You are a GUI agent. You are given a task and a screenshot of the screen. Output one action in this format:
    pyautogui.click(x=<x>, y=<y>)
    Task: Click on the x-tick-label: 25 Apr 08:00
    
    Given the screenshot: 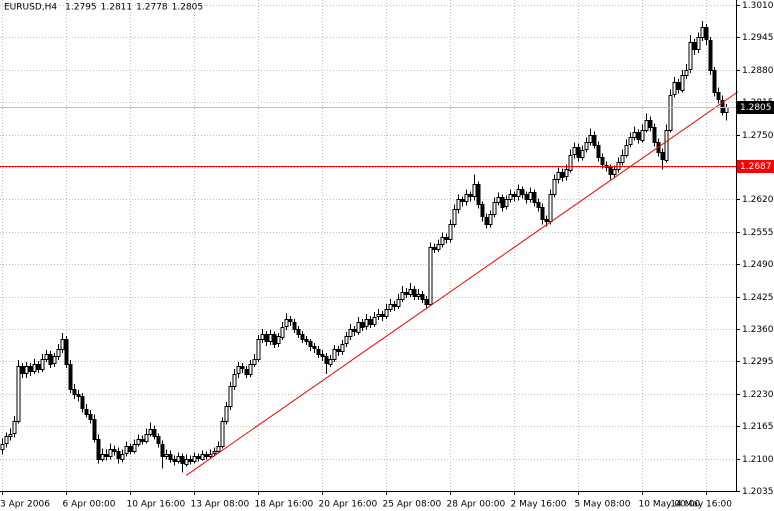 What is the action you would take?
    pyautogui.click(x=412, y=505)
    